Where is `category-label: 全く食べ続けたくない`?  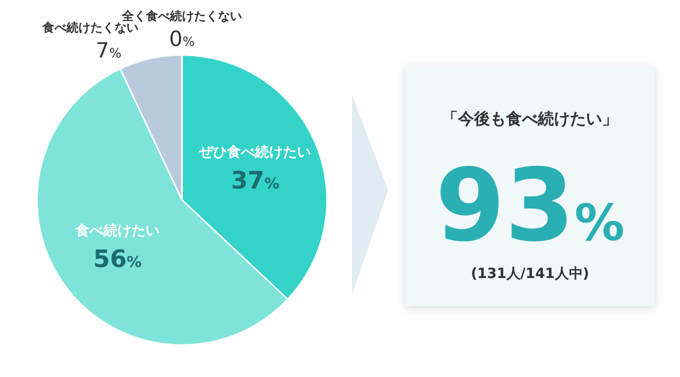
category-label: 全く食べ続けたくない is located at coordinates (182, 16).